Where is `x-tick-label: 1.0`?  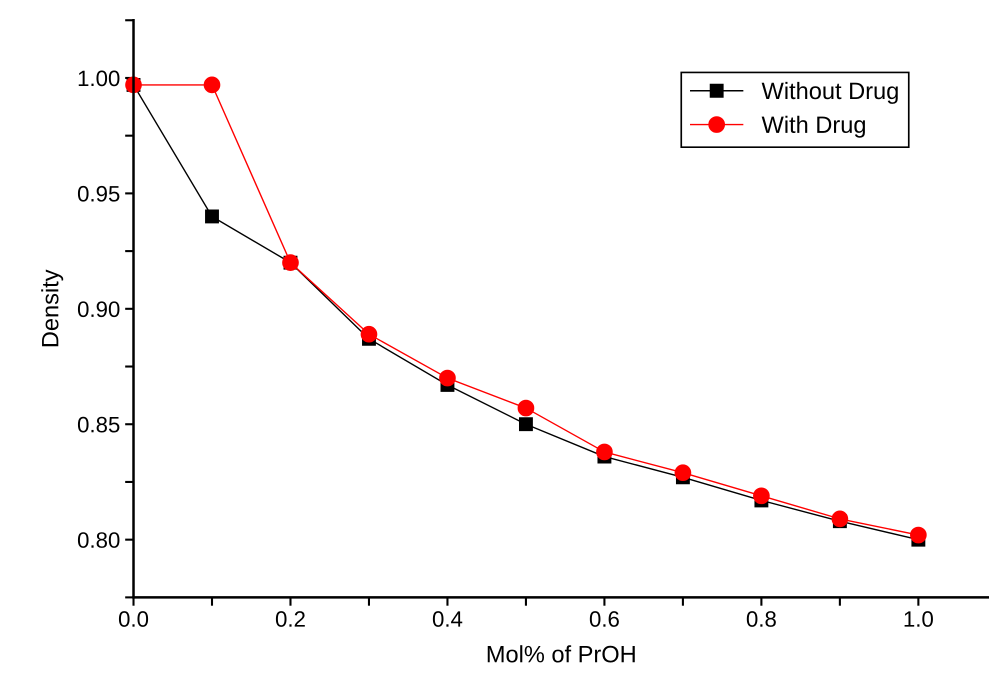 x-tick-label: 1.0 is located at coordinates (918, 619).